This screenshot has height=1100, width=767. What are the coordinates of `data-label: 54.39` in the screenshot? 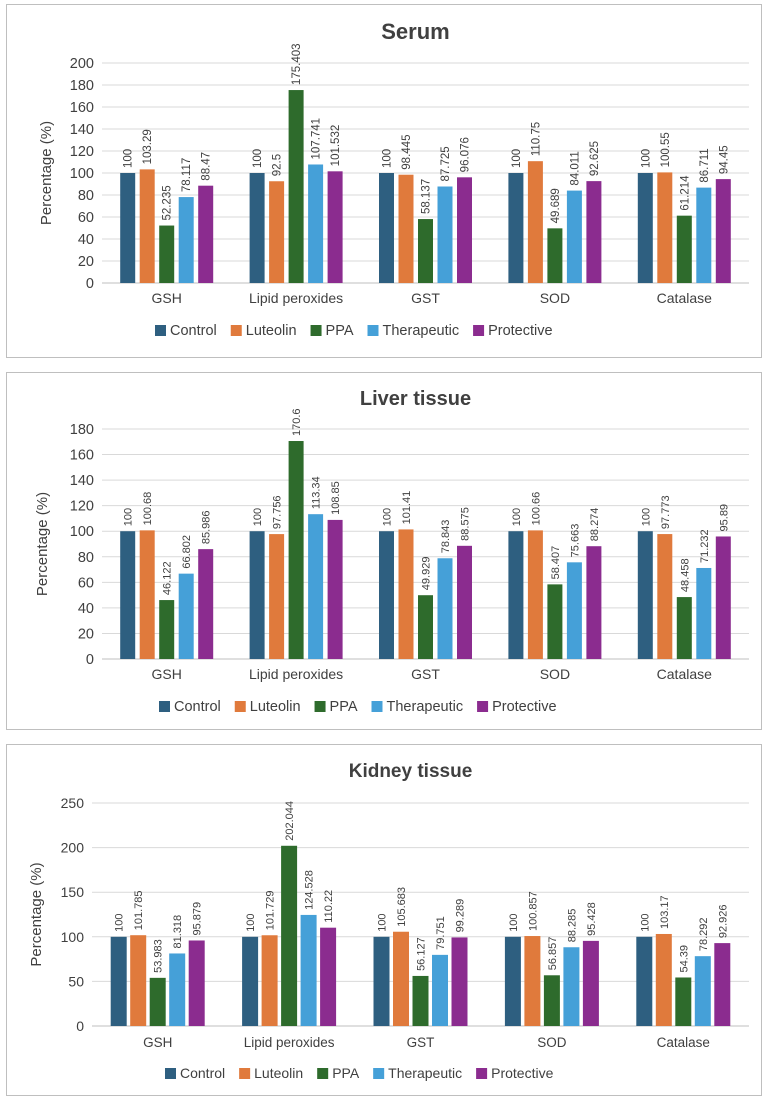 It's located at (684, 959).